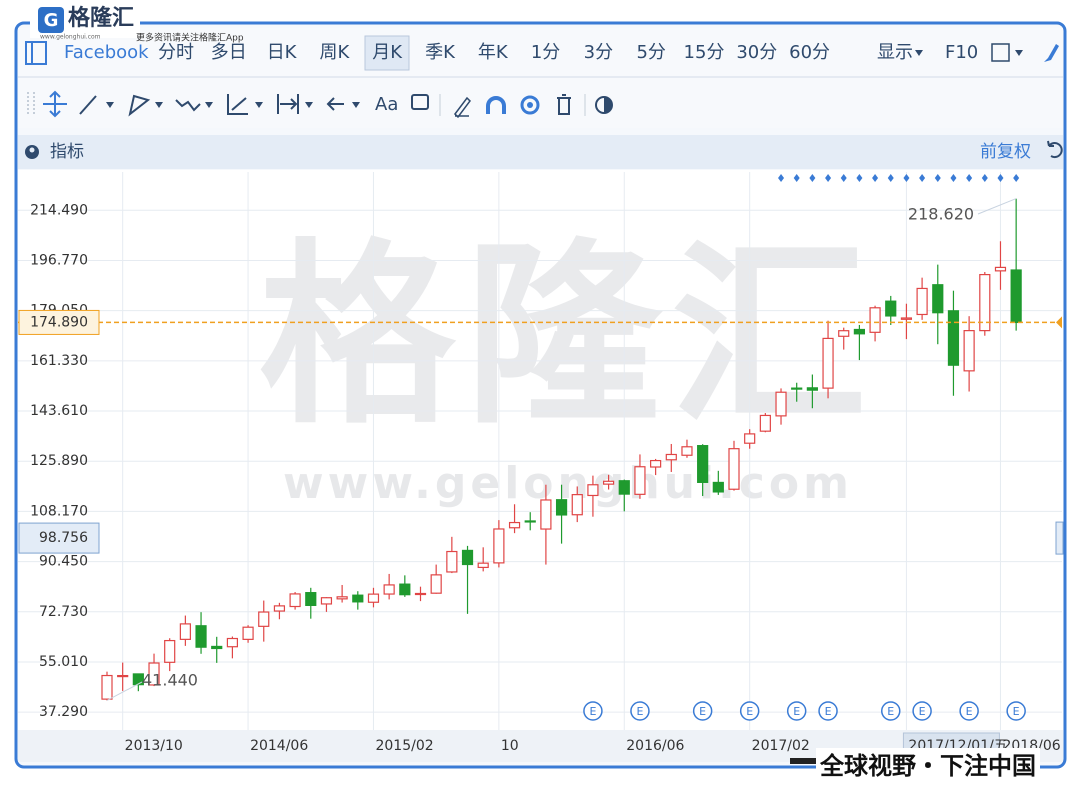 This screenshot has height=790, width=1080. I want to click on undo-icon, so click(1055, 149).